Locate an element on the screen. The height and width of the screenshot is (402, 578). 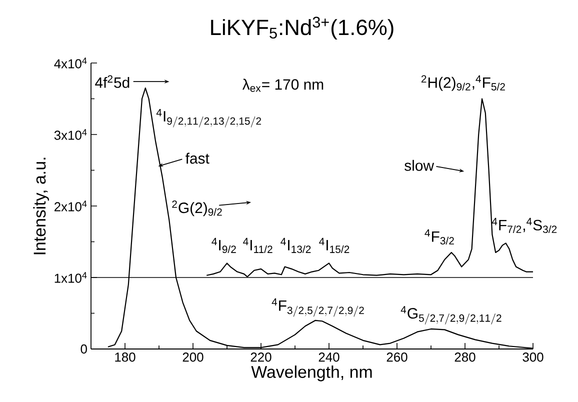
y-axis-title: Intensity, a.u. is located at coordinates (41, 206).